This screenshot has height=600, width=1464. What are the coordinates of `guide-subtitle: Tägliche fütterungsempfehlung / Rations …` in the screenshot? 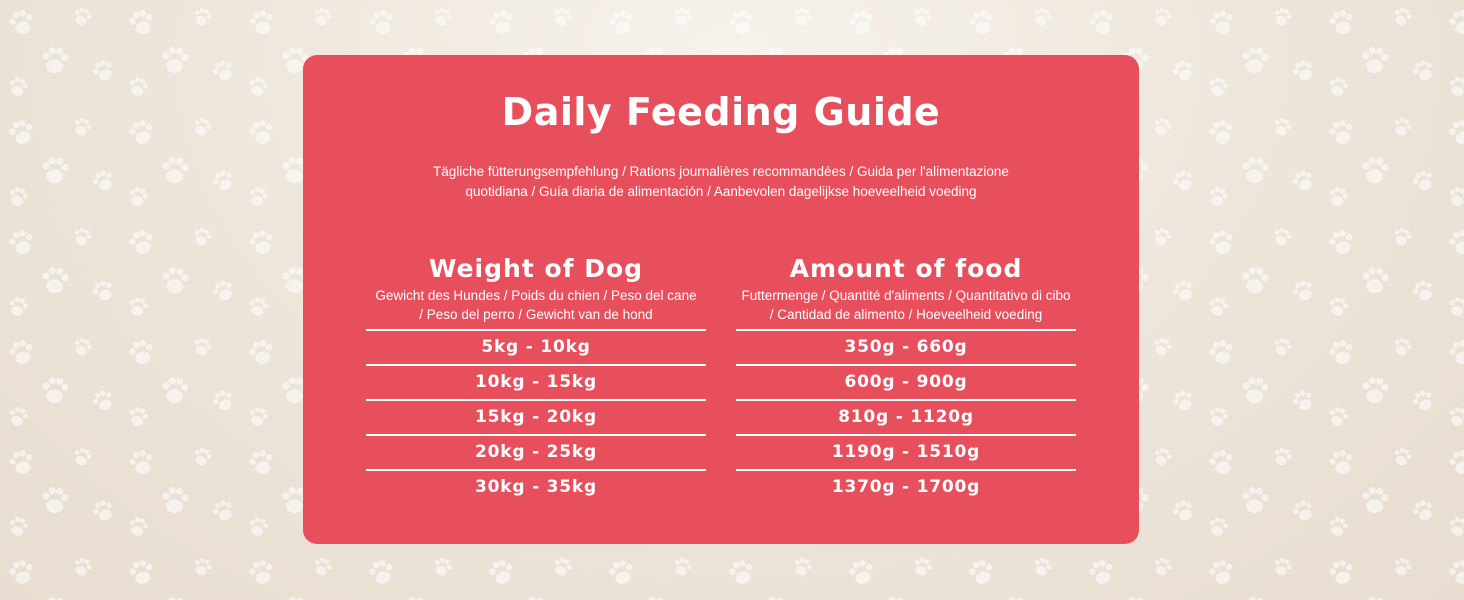 It's located at (721, 182).